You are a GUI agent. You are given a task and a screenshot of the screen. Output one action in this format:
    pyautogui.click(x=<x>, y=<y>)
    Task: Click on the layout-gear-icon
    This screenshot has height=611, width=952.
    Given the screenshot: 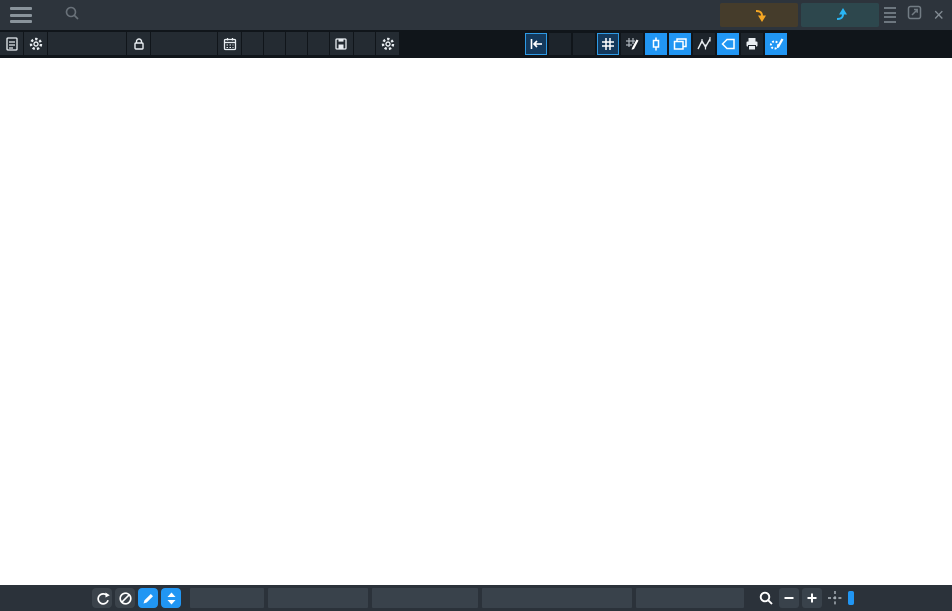 What is the action you would take?
    pyautogui.click(x=387, y=43)
    